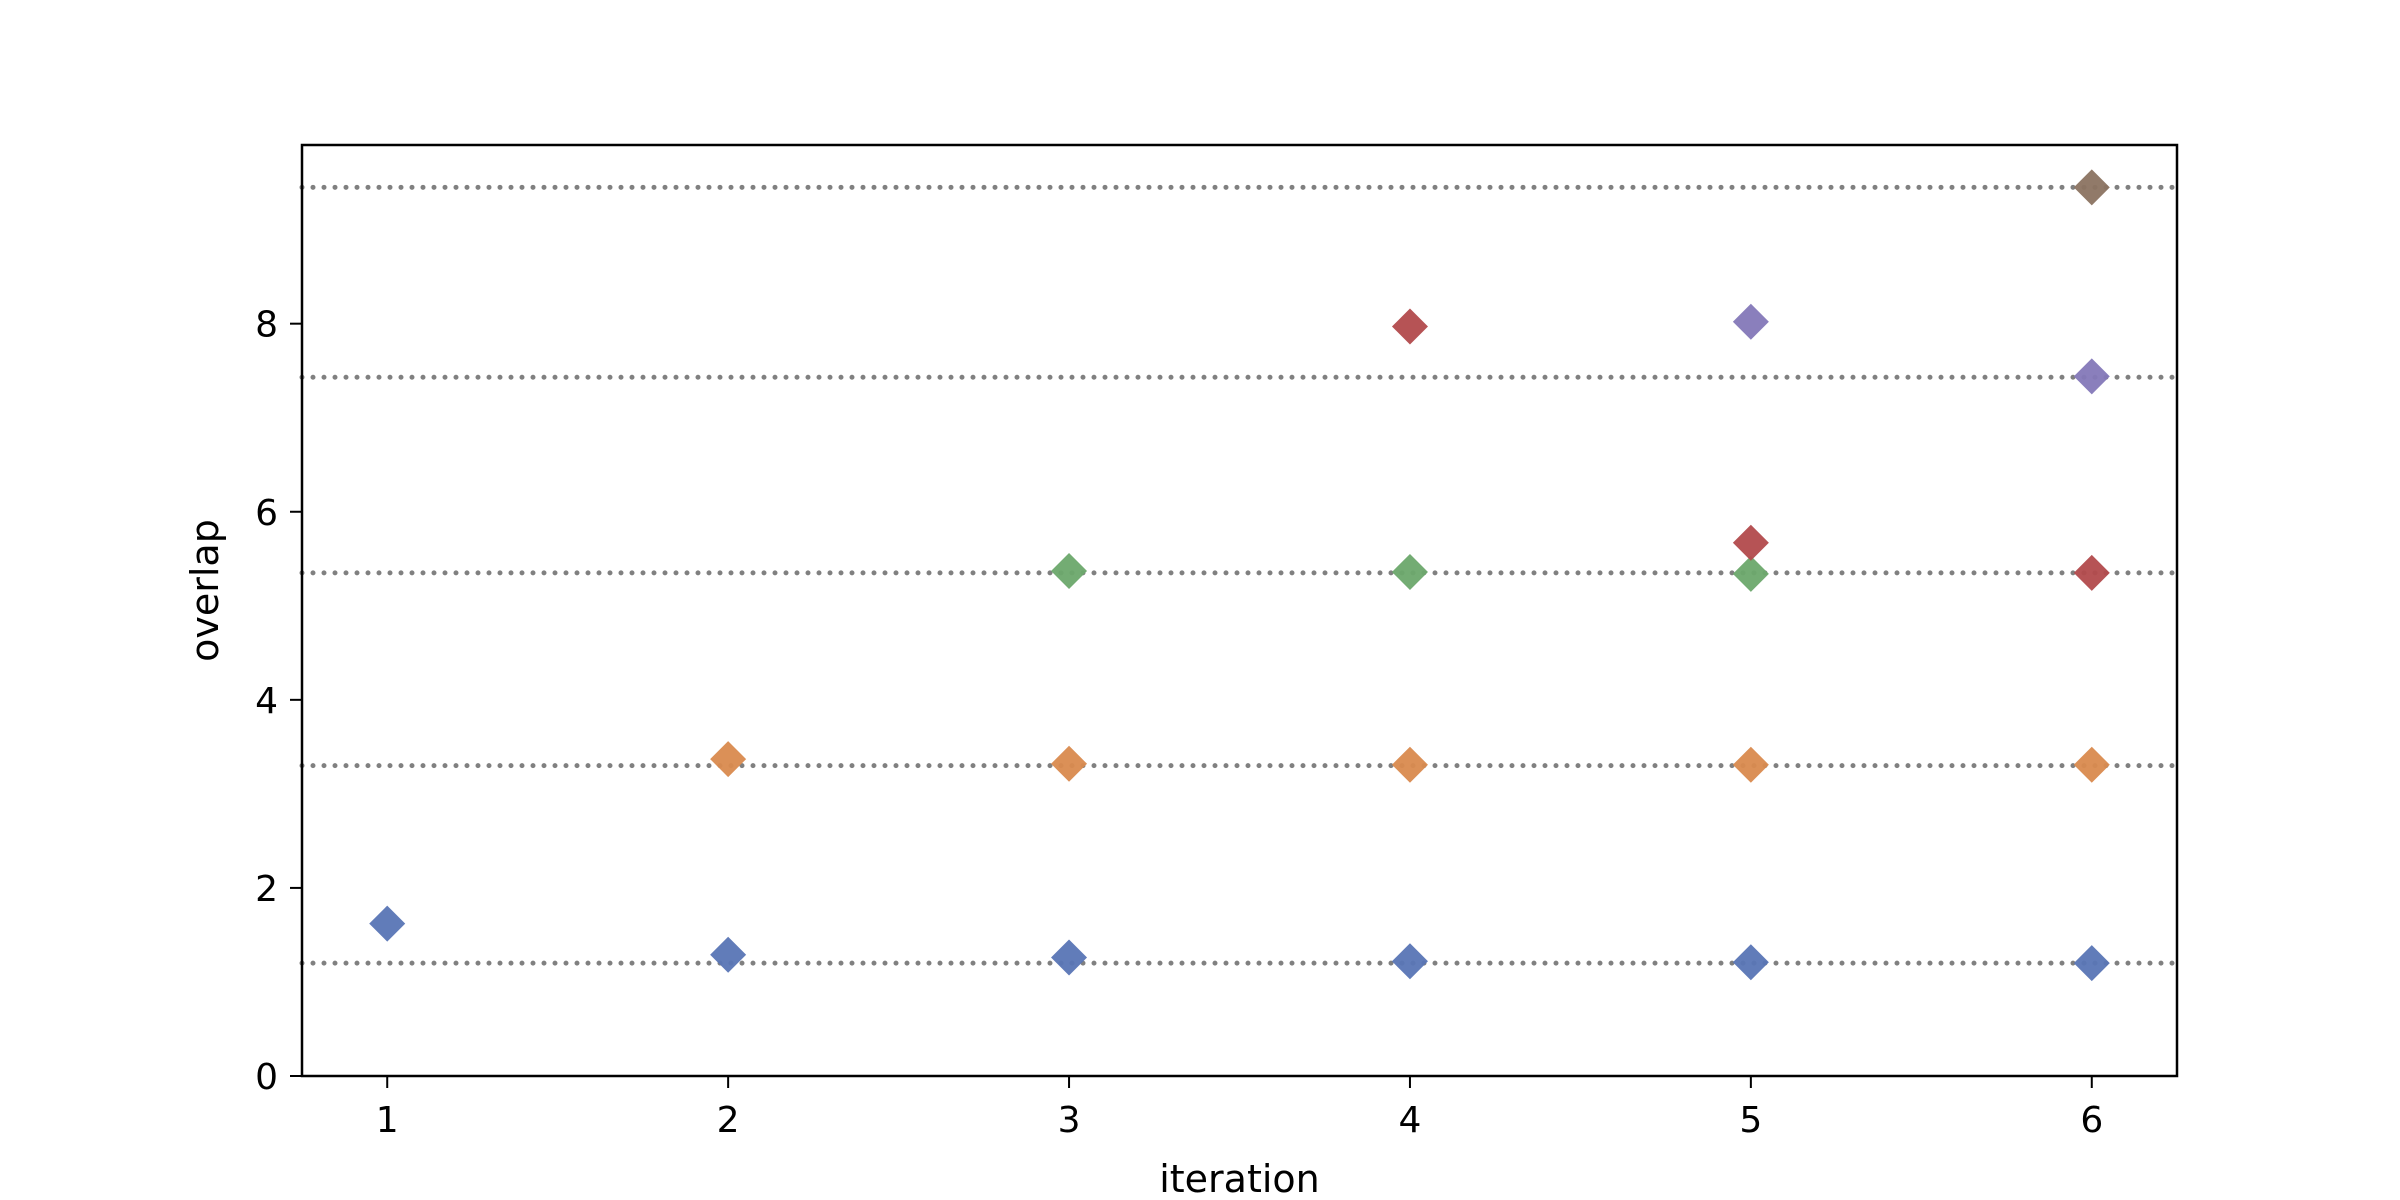 The width and height of the screenshot is (2400, 1200). What do you see at coordinates (1409, 326) in the screenshot?
I see `point-series-4-x4` at bounding box center [1409, 326].